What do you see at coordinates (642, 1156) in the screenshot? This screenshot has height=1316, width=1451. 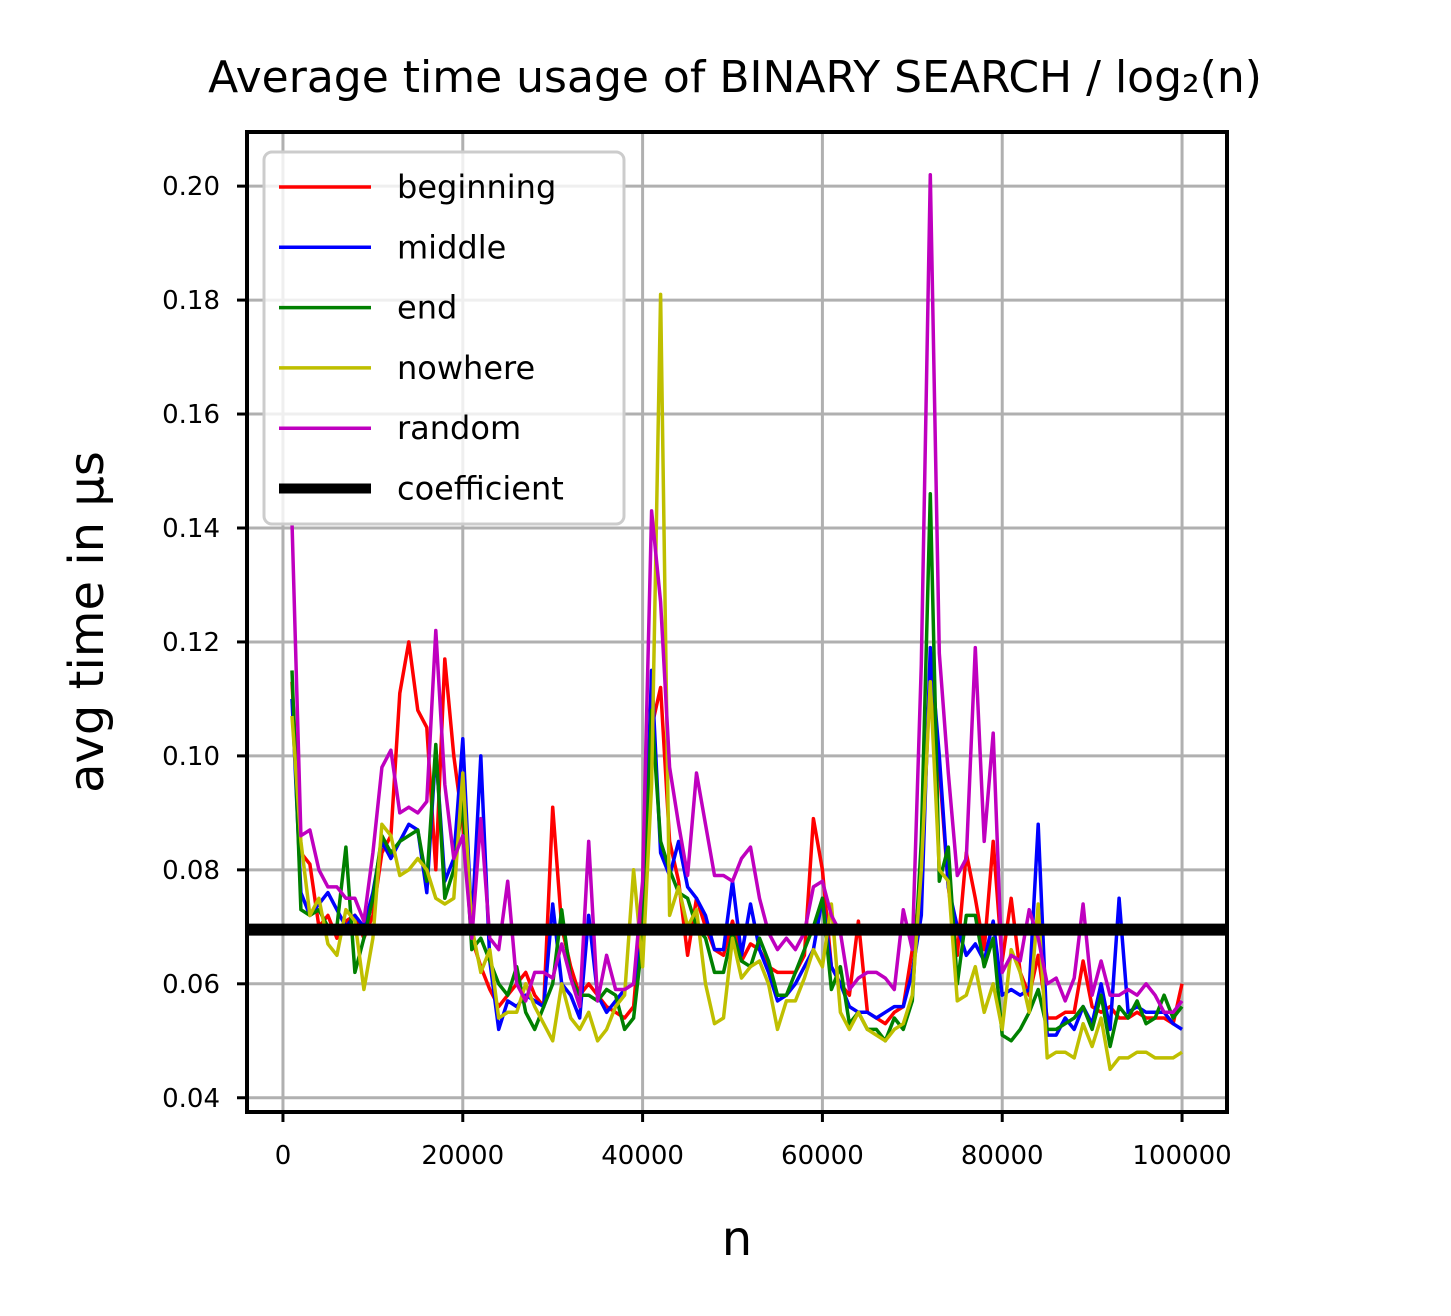 I see `x-tick-label: 40000` at bounding box center [642, 1156].